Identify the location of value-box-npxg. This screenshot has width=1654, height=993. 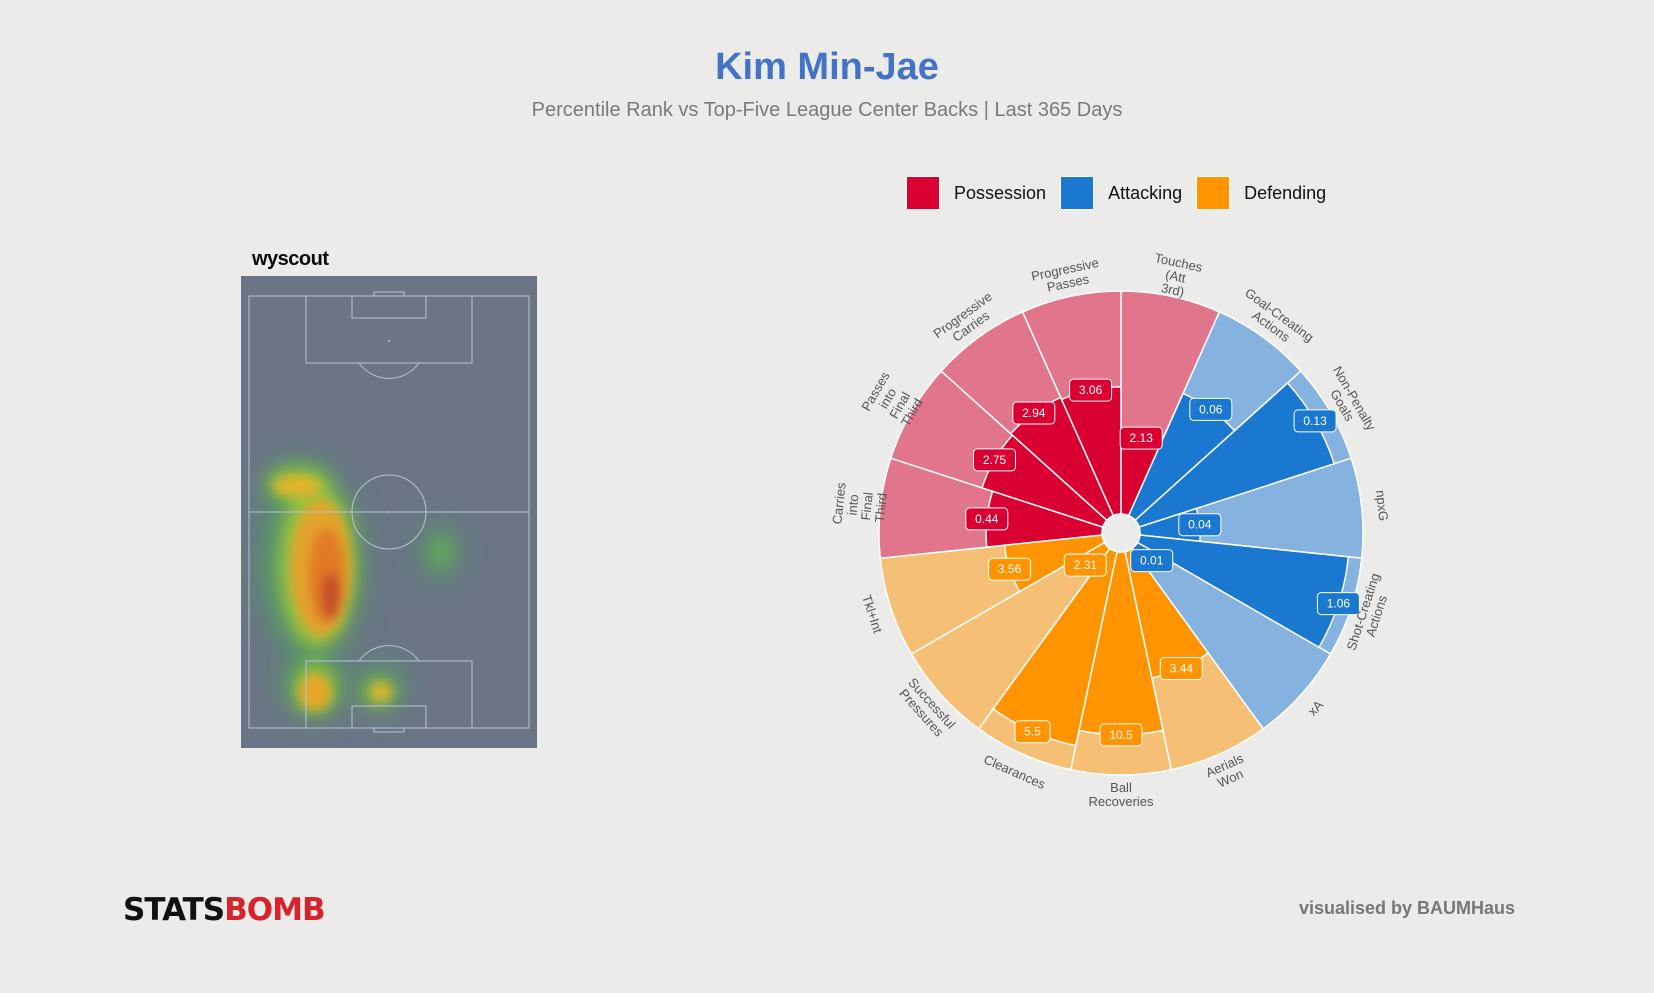
(1200, 525).